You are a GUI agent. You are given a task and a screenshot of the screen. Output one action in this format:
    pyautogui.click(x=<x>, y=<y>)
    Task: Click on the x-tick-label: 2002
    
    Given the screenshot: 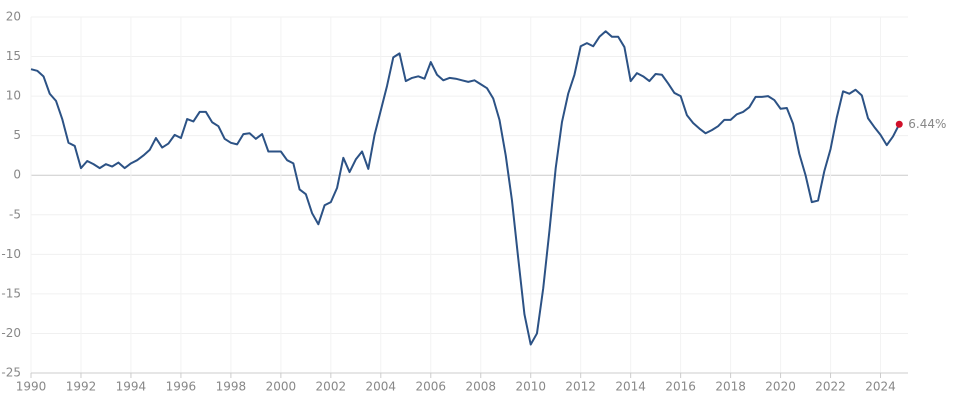 What is the action you would take?
    pyautogui.click(x=331, y=387)
    